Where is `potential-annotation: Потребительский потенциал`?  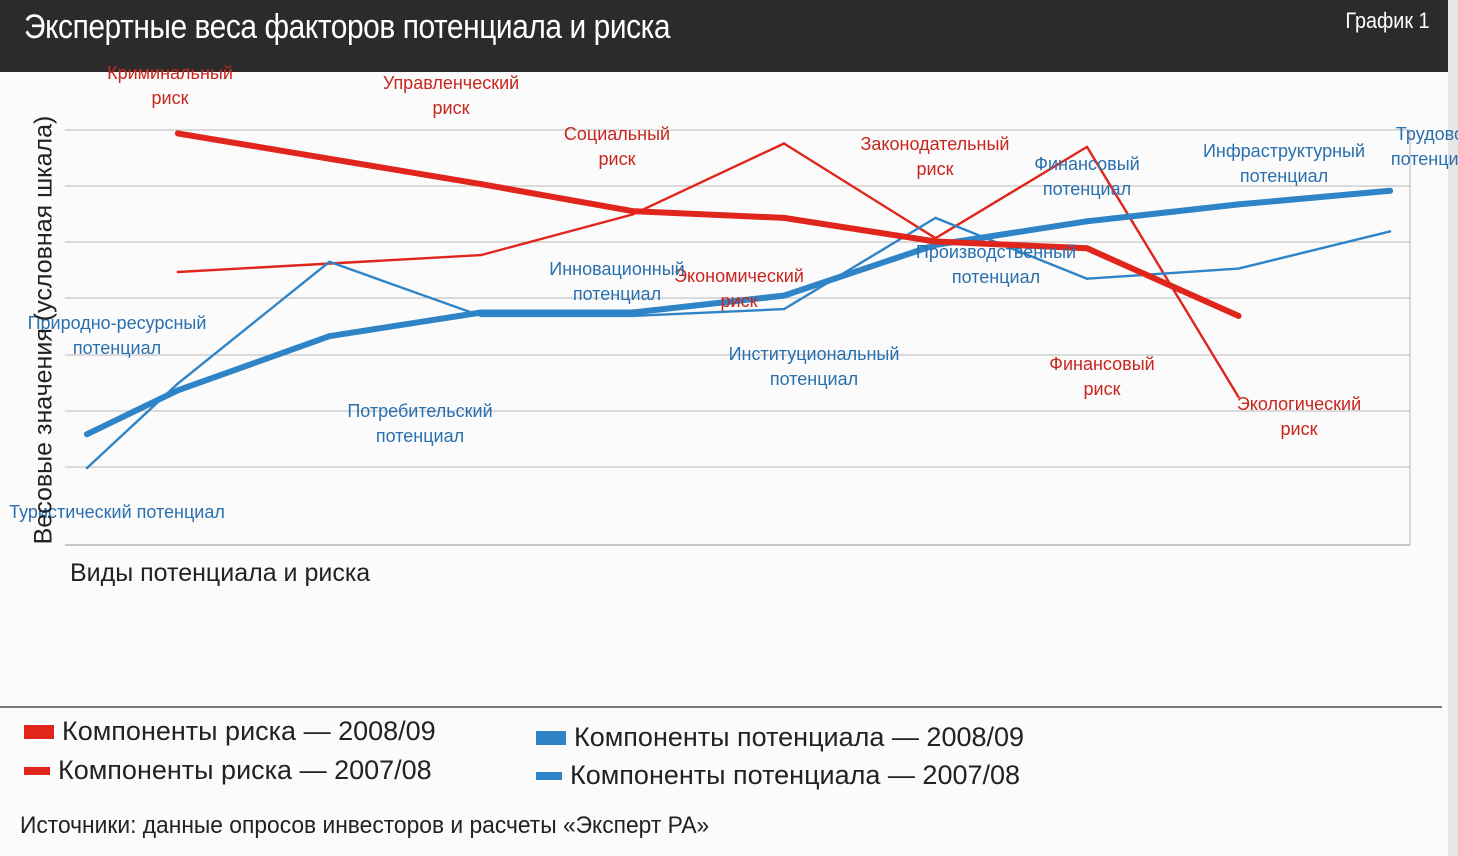
potential-annotation: Потребительский потенциал is located at coordinates (419, 424).